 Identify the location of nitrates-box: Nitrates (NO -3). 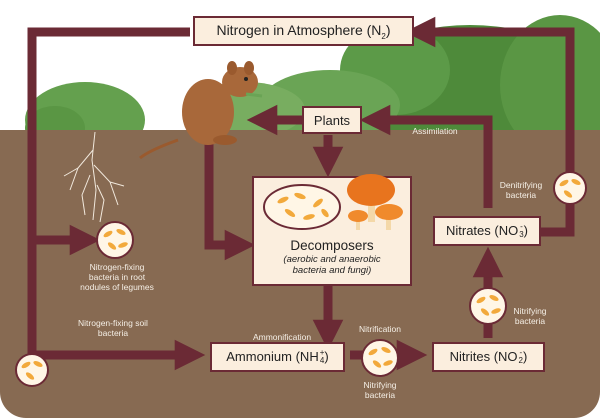
(487, 231).